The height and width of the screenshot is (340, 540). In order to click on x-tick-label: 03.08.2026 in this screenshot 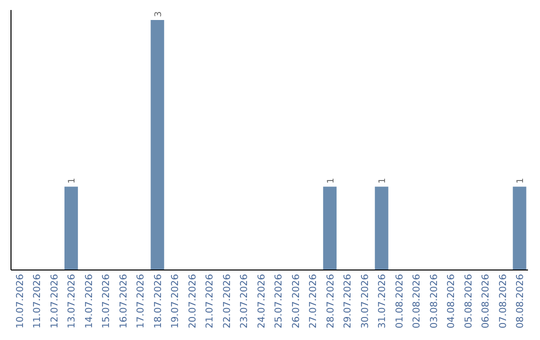, I will do `click(434, 301)`.